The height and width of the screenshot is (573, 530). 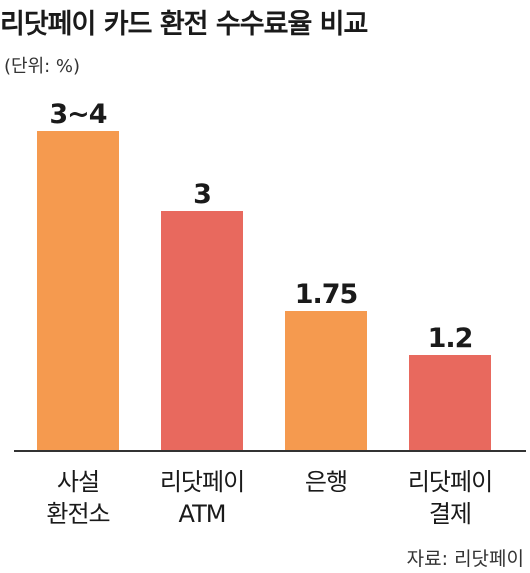 I want to click on category-label-3-0: 리닷페이, so click(x=450, y=482).